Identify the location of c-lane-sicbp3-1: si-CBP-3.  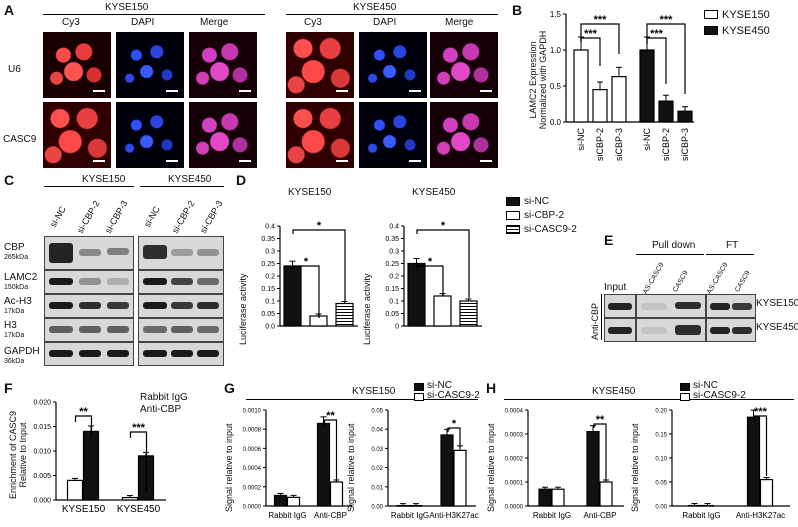
(116, 216).